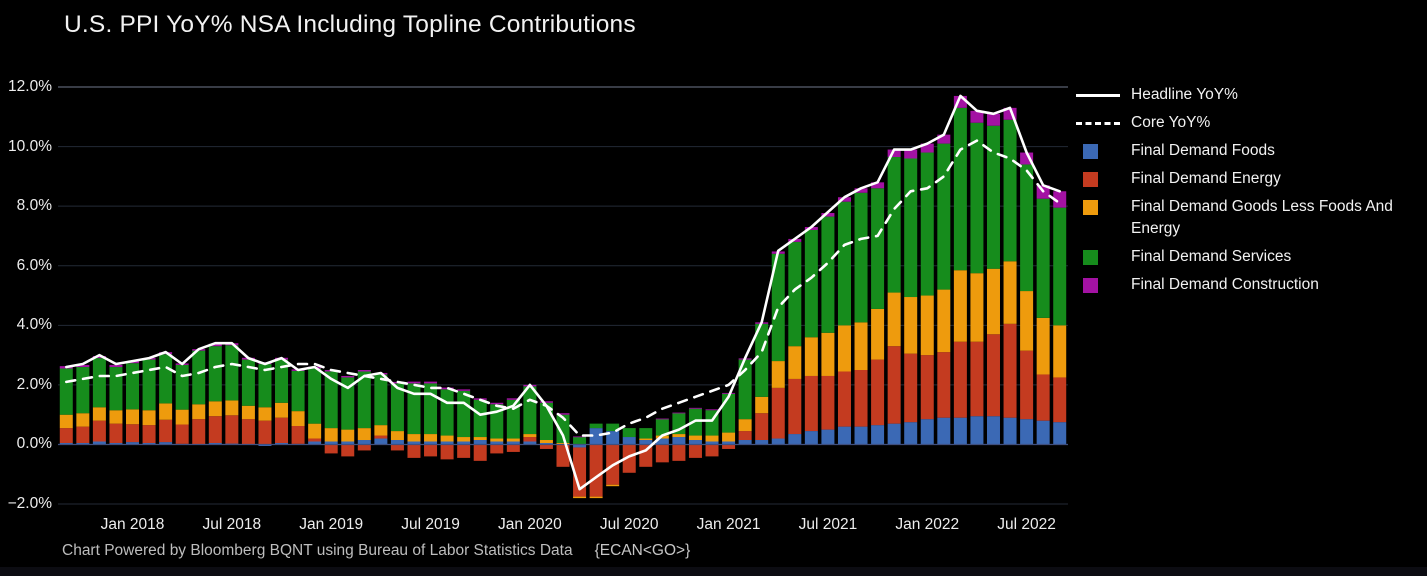 This screenshot has height=576, width=1427. I want to click on legend-label: Final Demand Services, so click(1211, 256).